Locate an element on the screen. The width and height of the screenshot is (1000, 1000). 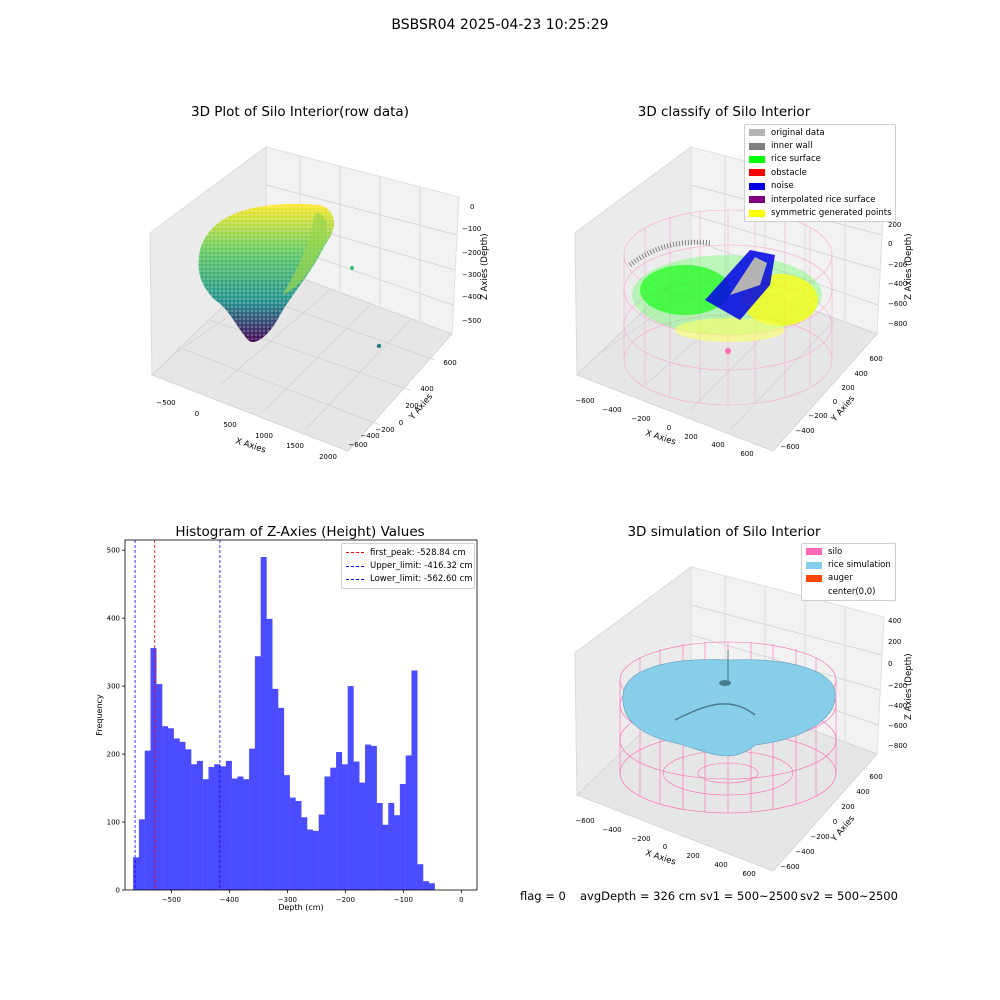
simulation-legend: silo rice simulation auger center(0,0) is located at coordinates (848, 572).